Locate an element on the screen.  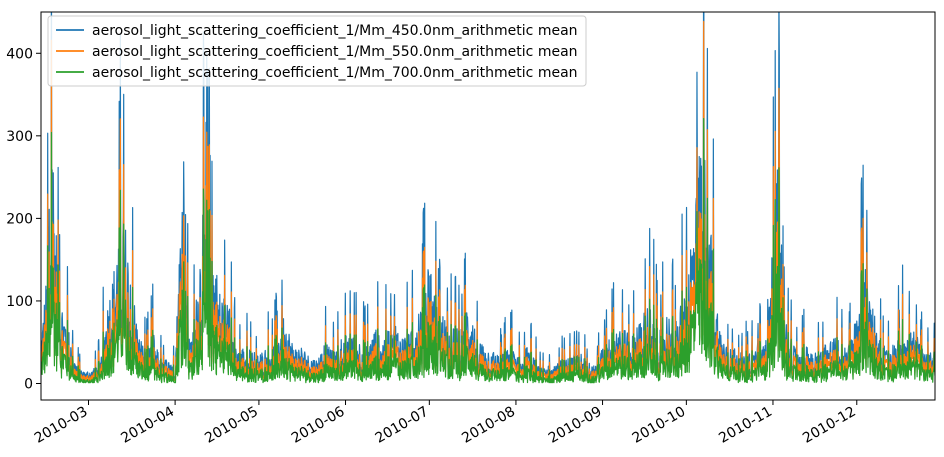
y-tick-label: 100 is located at coordinates (19, 302).